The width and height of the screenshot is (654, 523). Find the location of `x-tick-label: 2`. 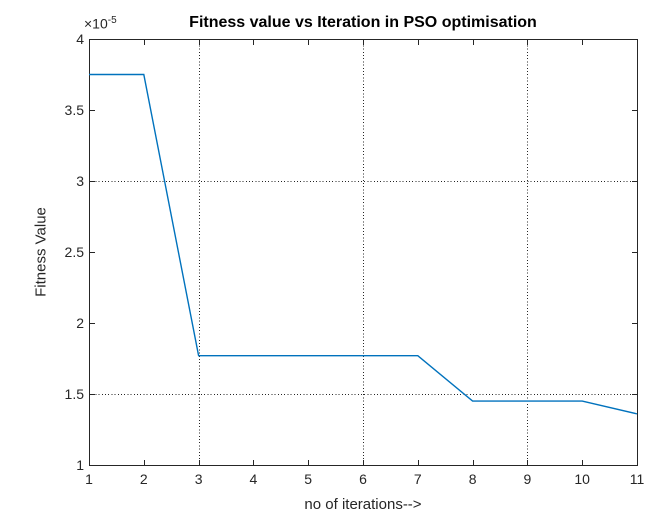

x-tick-label: 2 is located at coordinates (143, 479).